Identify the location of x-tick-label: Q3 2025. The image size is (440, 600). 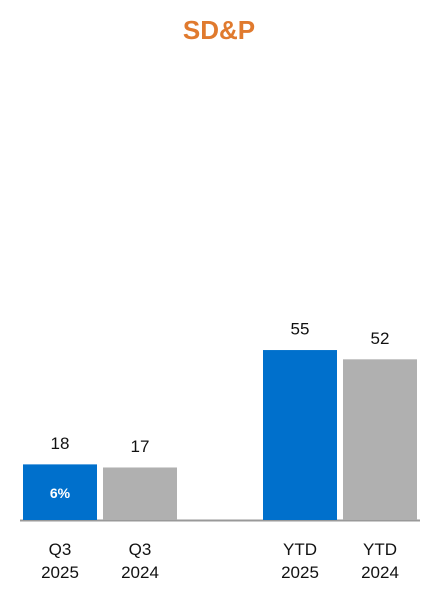
(60, 561).